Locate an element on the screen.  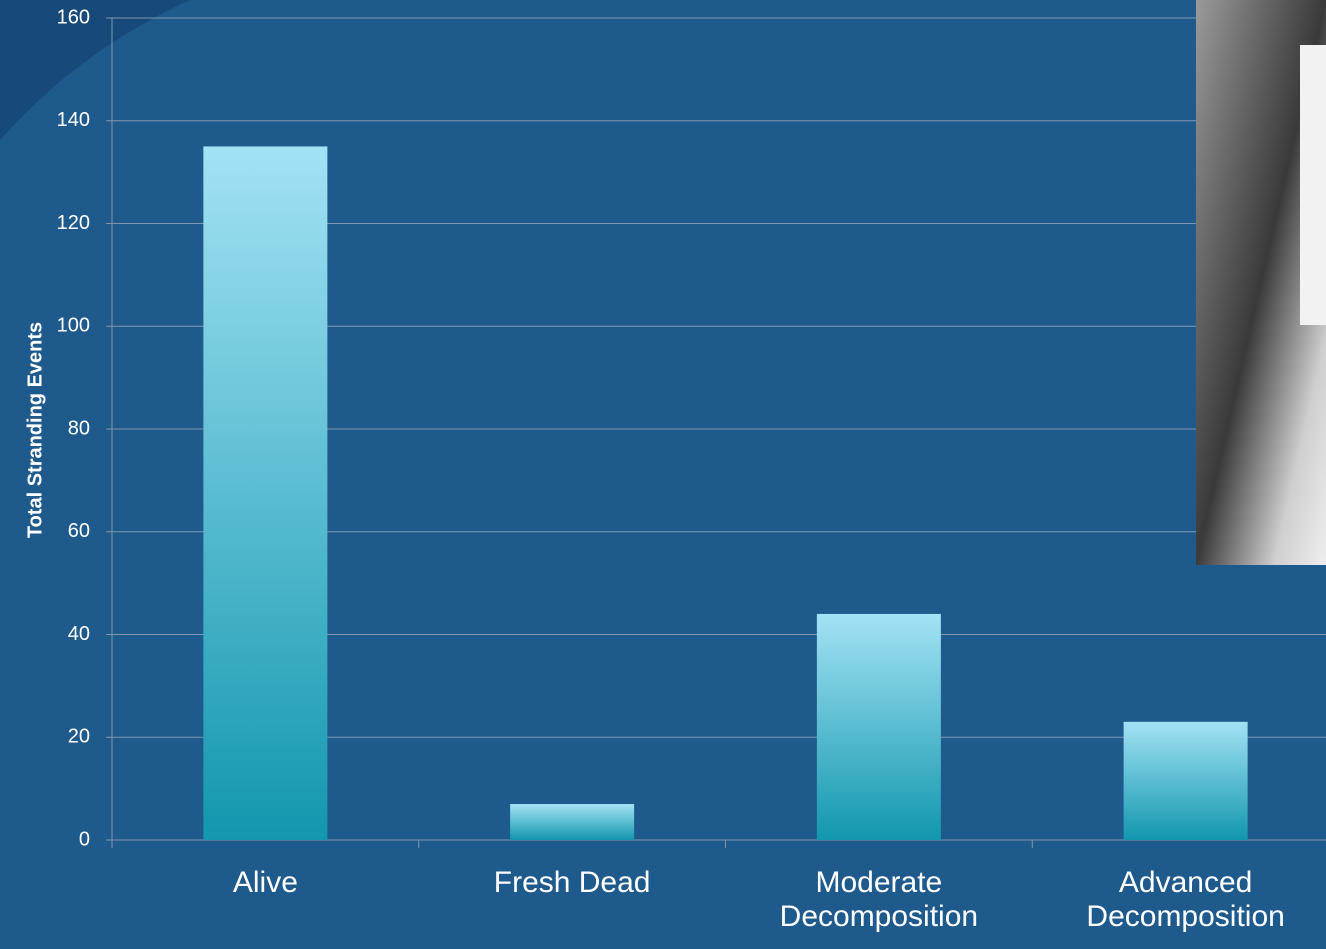
x-tick-label: Fresh Dead is located at coordinates (572, 882).